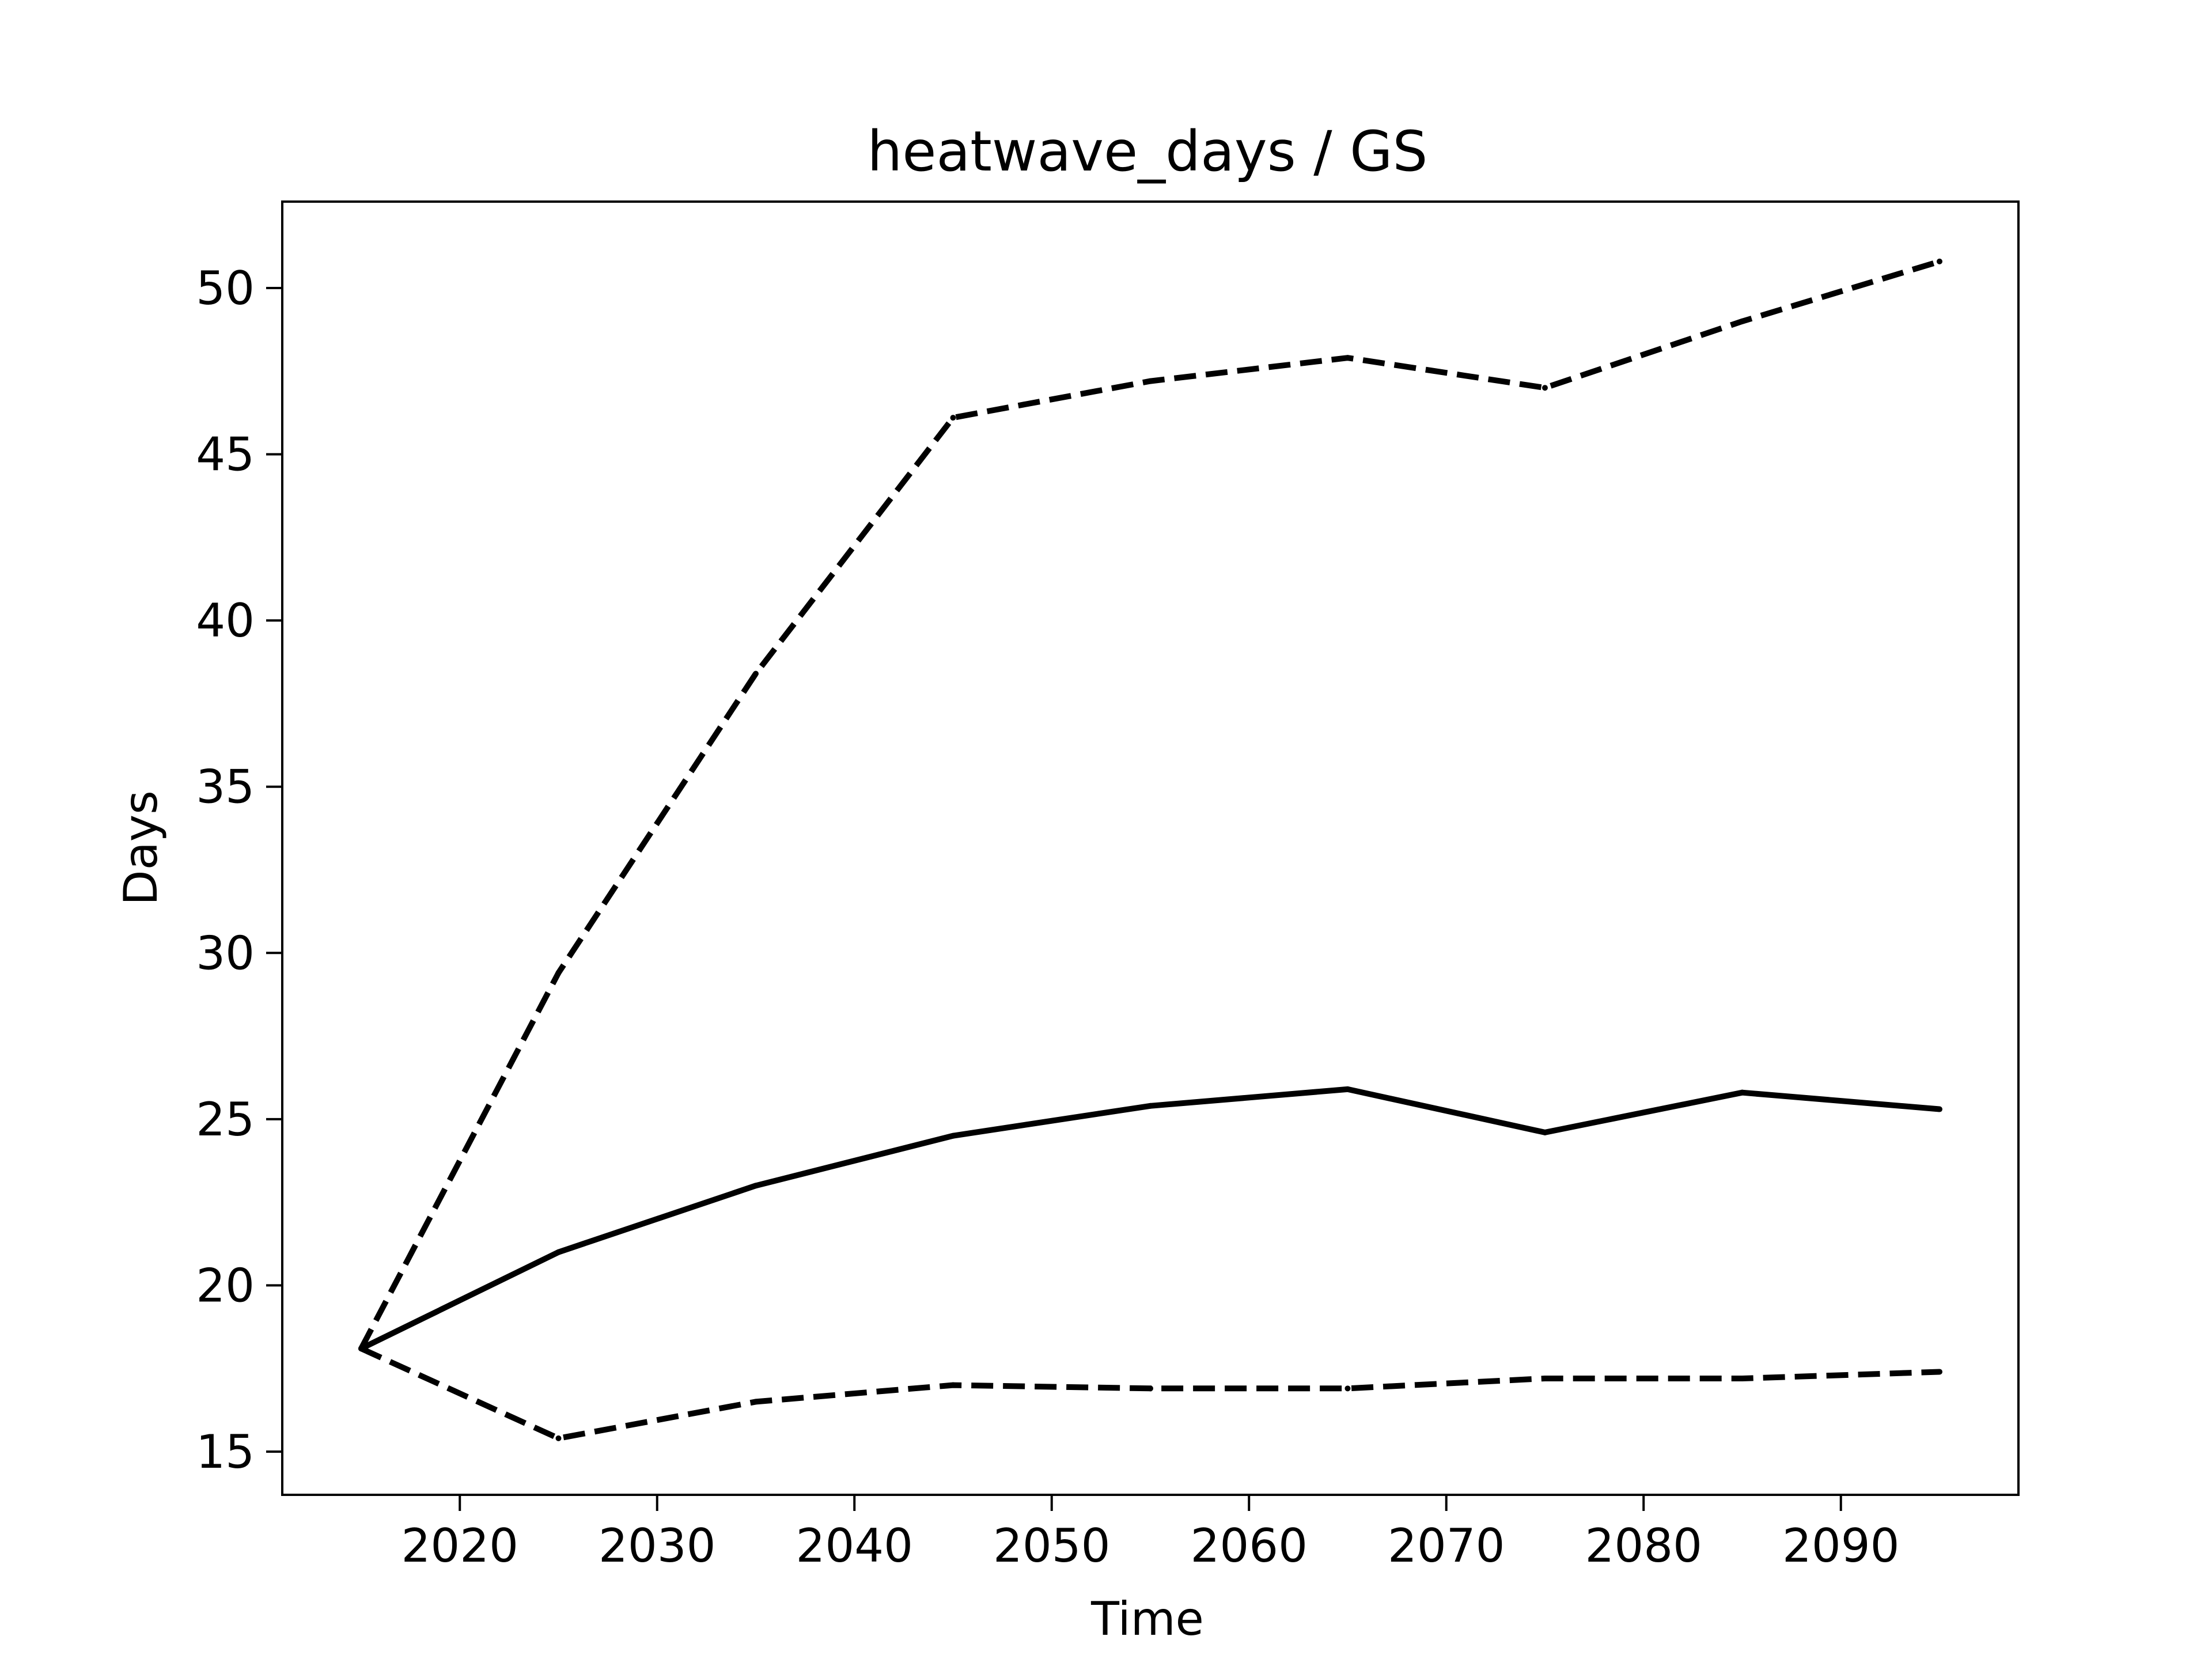 The height and width of the screenshot is (1659, 2212). I want to click on x-tick-label: 2090, so click(1841, 1546).